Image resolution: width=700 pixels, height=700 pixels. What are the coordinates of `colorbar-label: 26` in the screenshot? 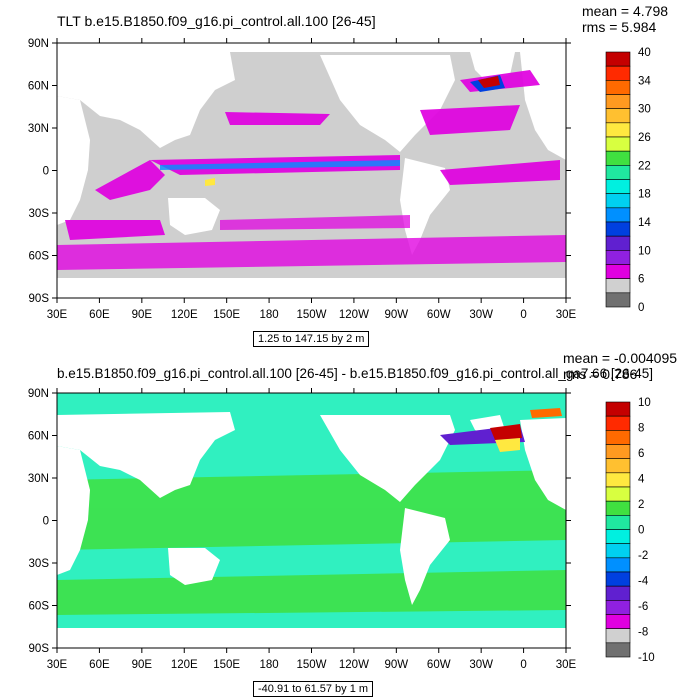 It's located at (644, 138).